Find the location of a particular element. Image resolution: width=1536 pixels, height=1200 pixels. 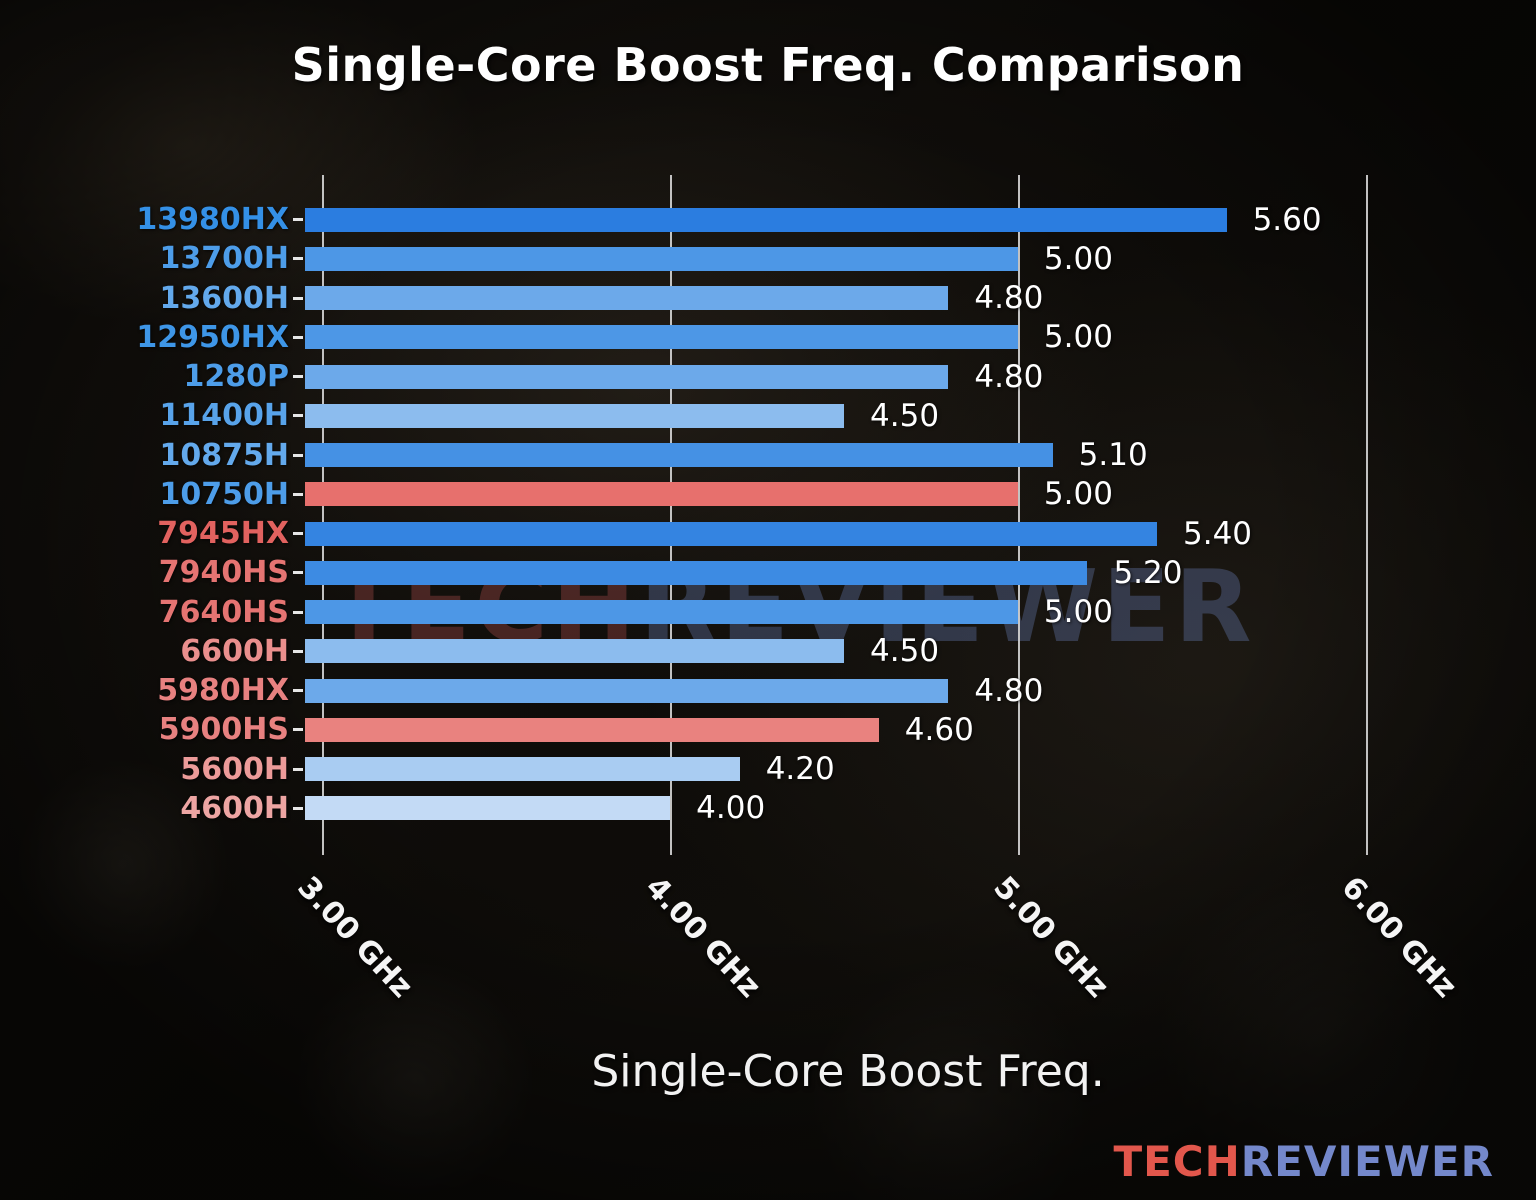

bar-value-label: 5.20 is located at coordinates (1148, 572).